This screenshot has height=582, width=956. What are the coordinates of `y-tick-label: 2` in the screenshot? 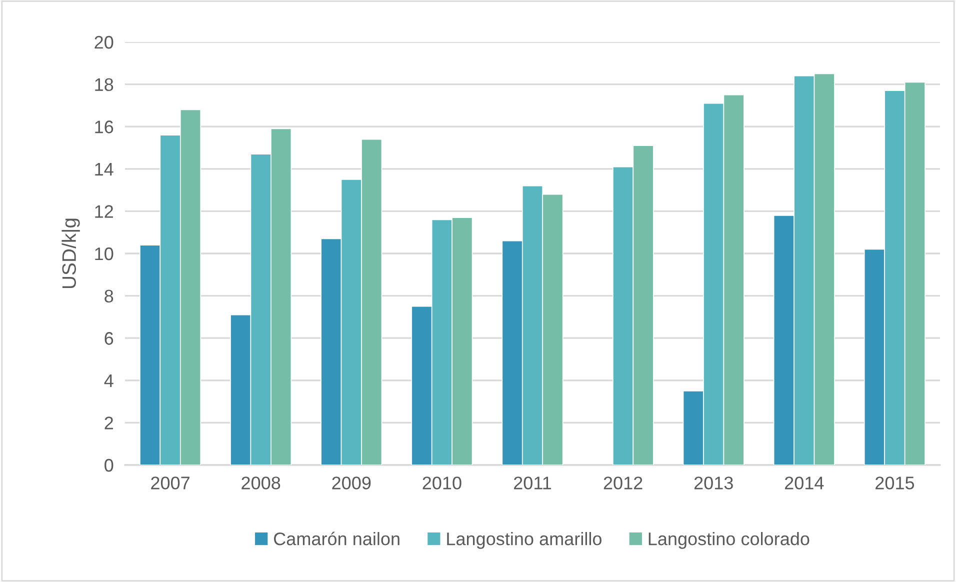 It's located at (108, 423).